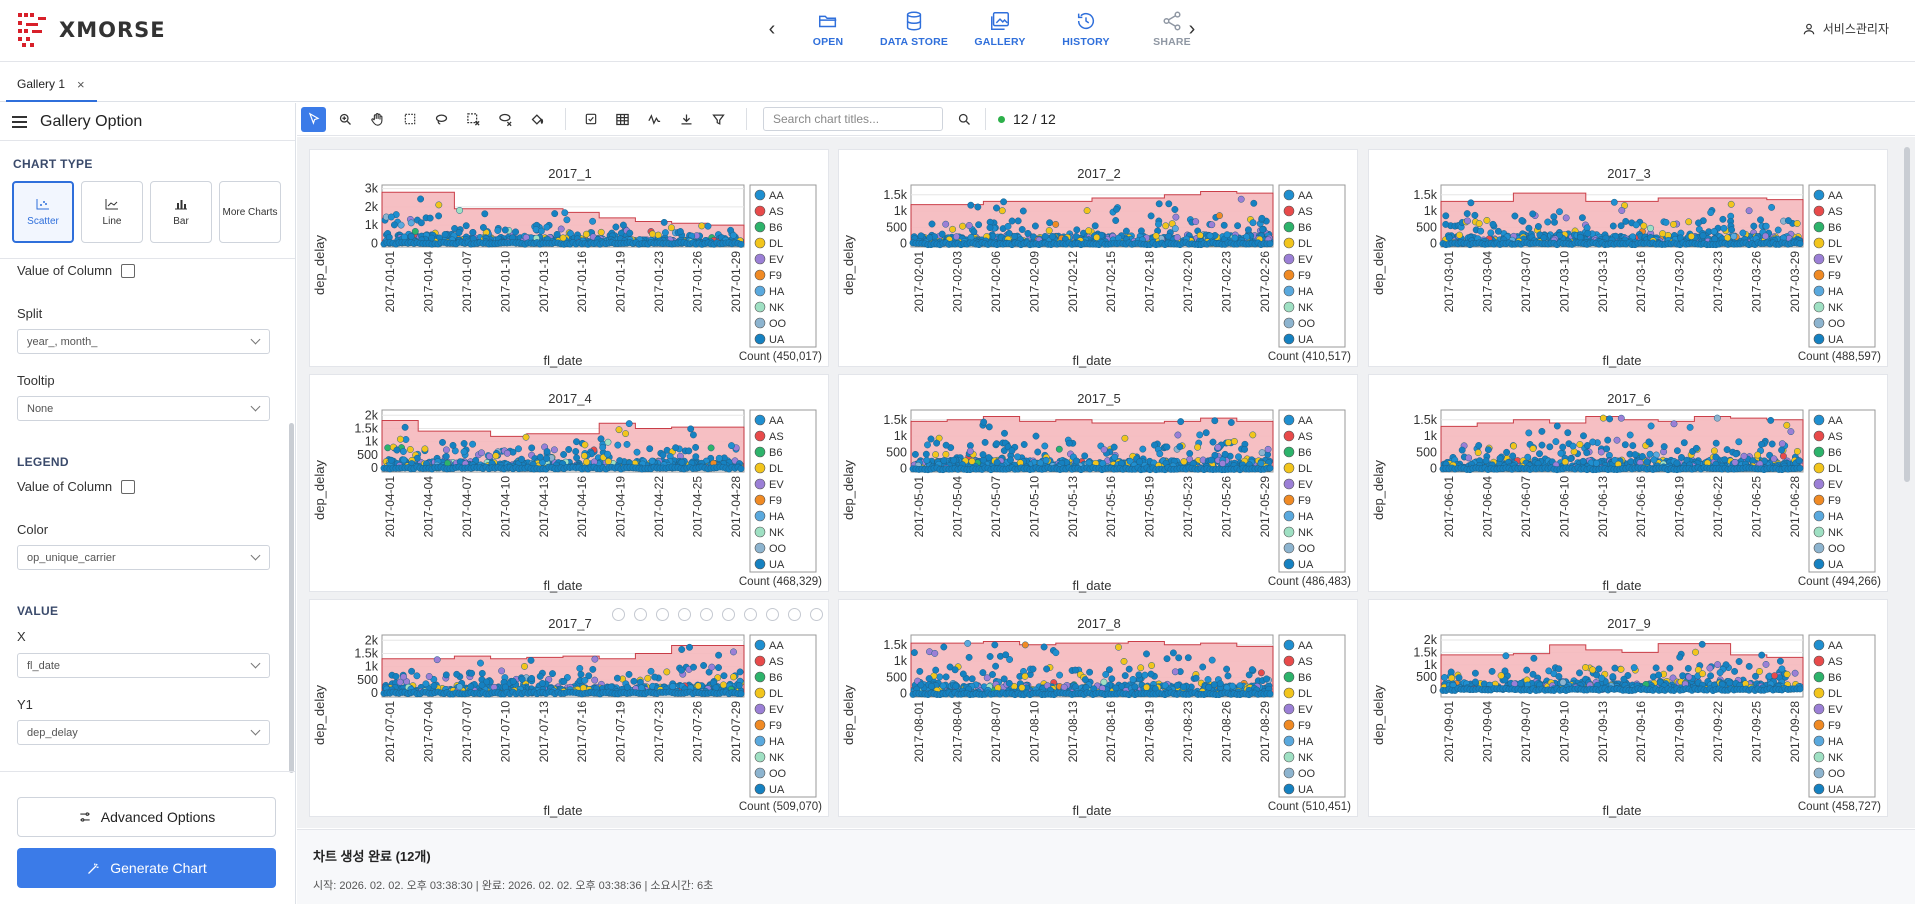  What do you see at coordinates (112, 212) in the screenshot?
I see `chart-type-line: Line` at bounding box center [112, 212].